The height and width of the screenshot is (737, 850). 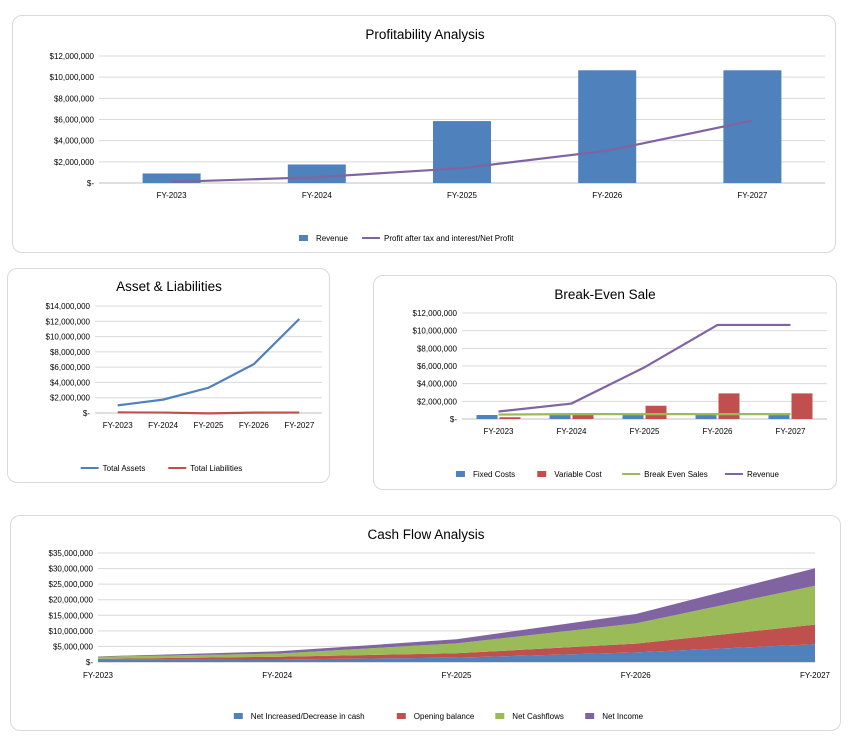 I want to click on y-tick-label: $15,000,000, so click(x=71, y=615).